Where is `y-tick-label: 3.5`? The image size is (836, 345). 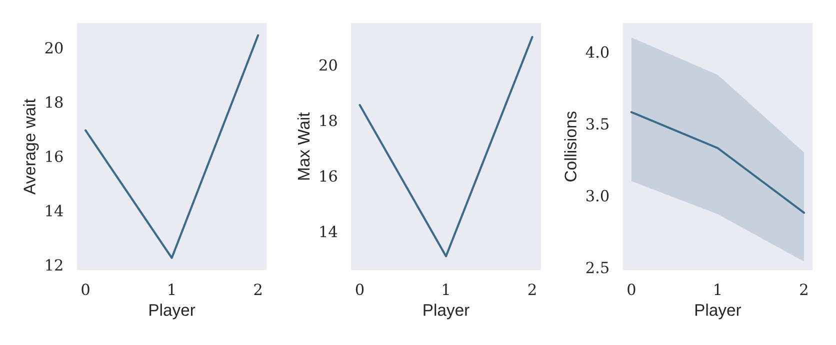 y-tick-label: 3.5 is located at coordinates (597, 124).